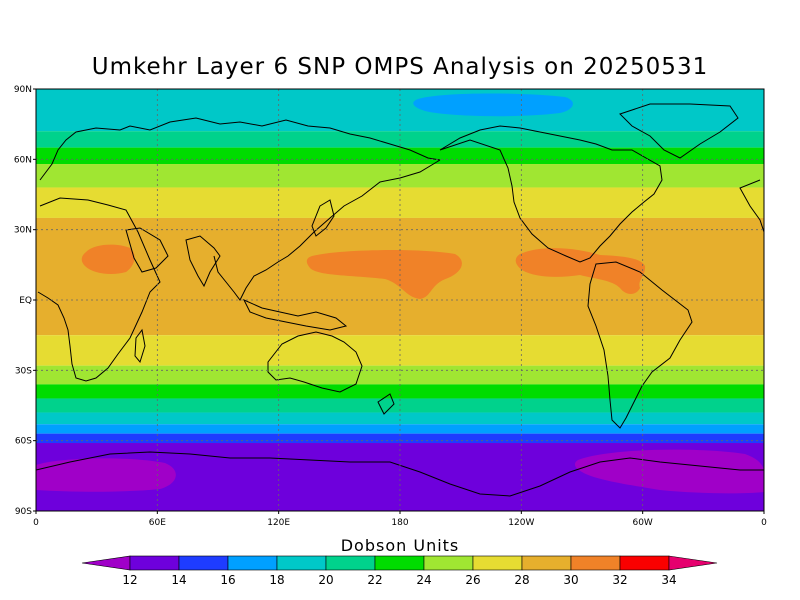  What do you see at coordinates (240, 149) in the screenshot?
I see `coastline-eurasia-north` at bounding box center [240, 149].